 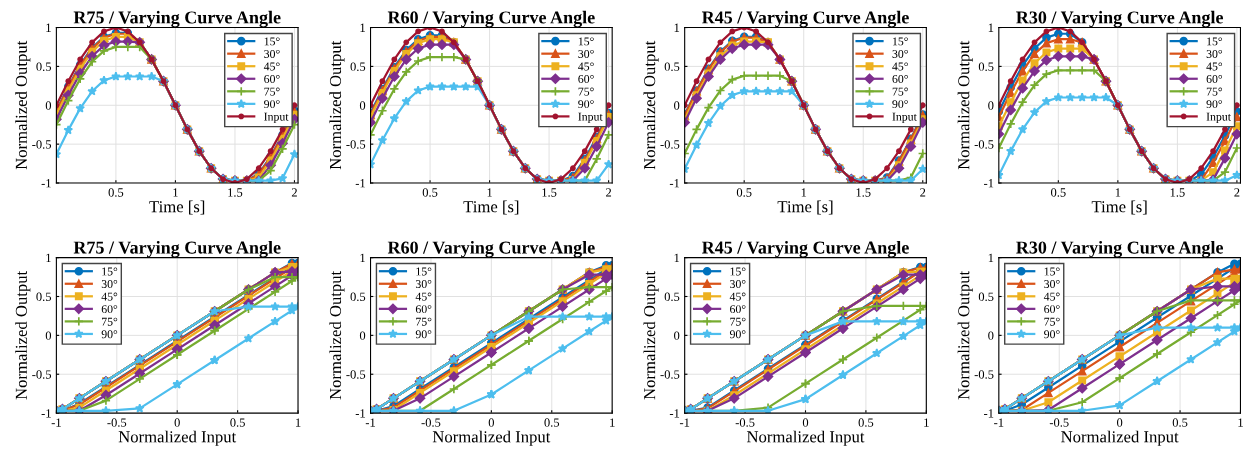 What do you see at coordinates (549, 192) in the screenshot?
I see `x-tick-label: 1.5` at bounding box center [549, 192].